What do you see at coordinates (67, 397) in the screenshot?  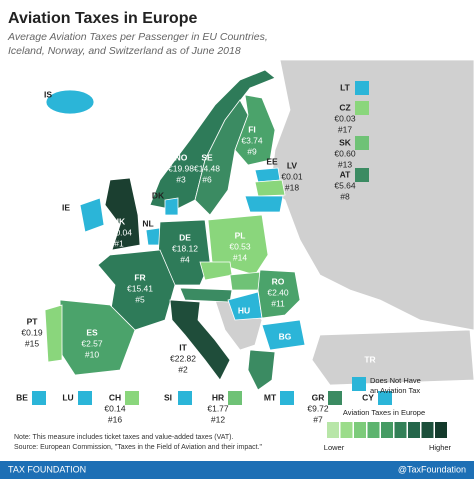 I see `country-code: LU` at bounding box center [67, 397].